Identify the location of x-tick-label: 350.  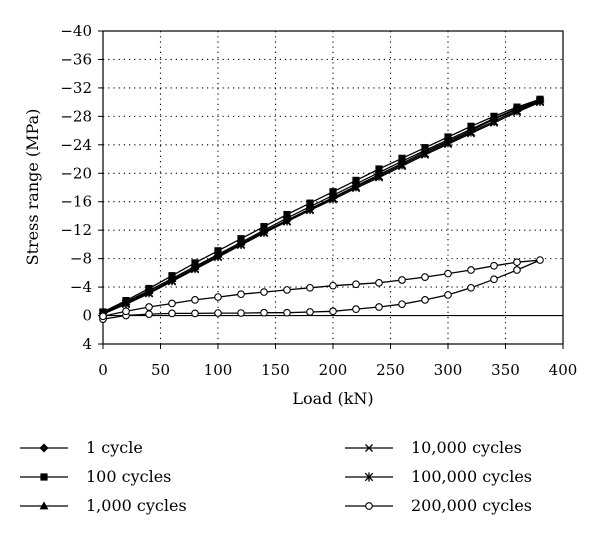
(505, 370).